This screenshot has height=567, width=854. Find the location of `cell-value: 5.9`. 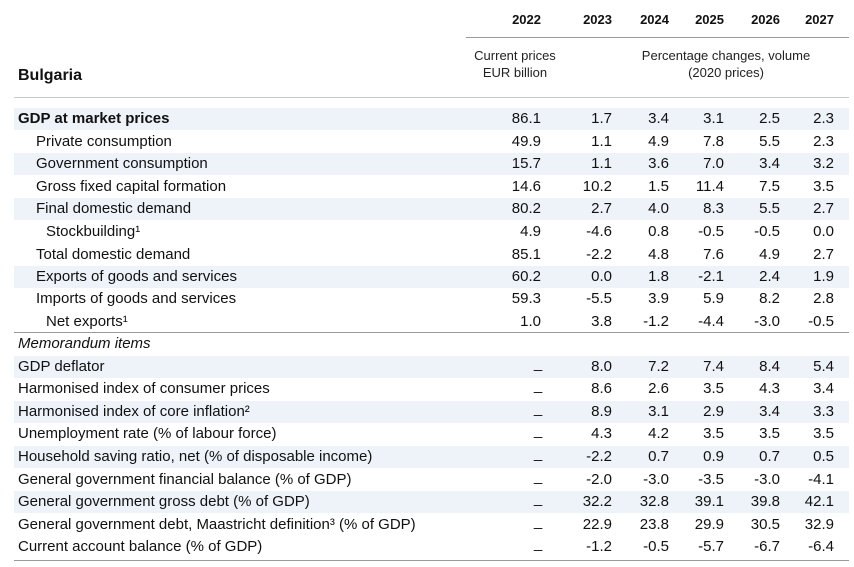

cell-value: 5.9 is located at coordinates (713, 298).